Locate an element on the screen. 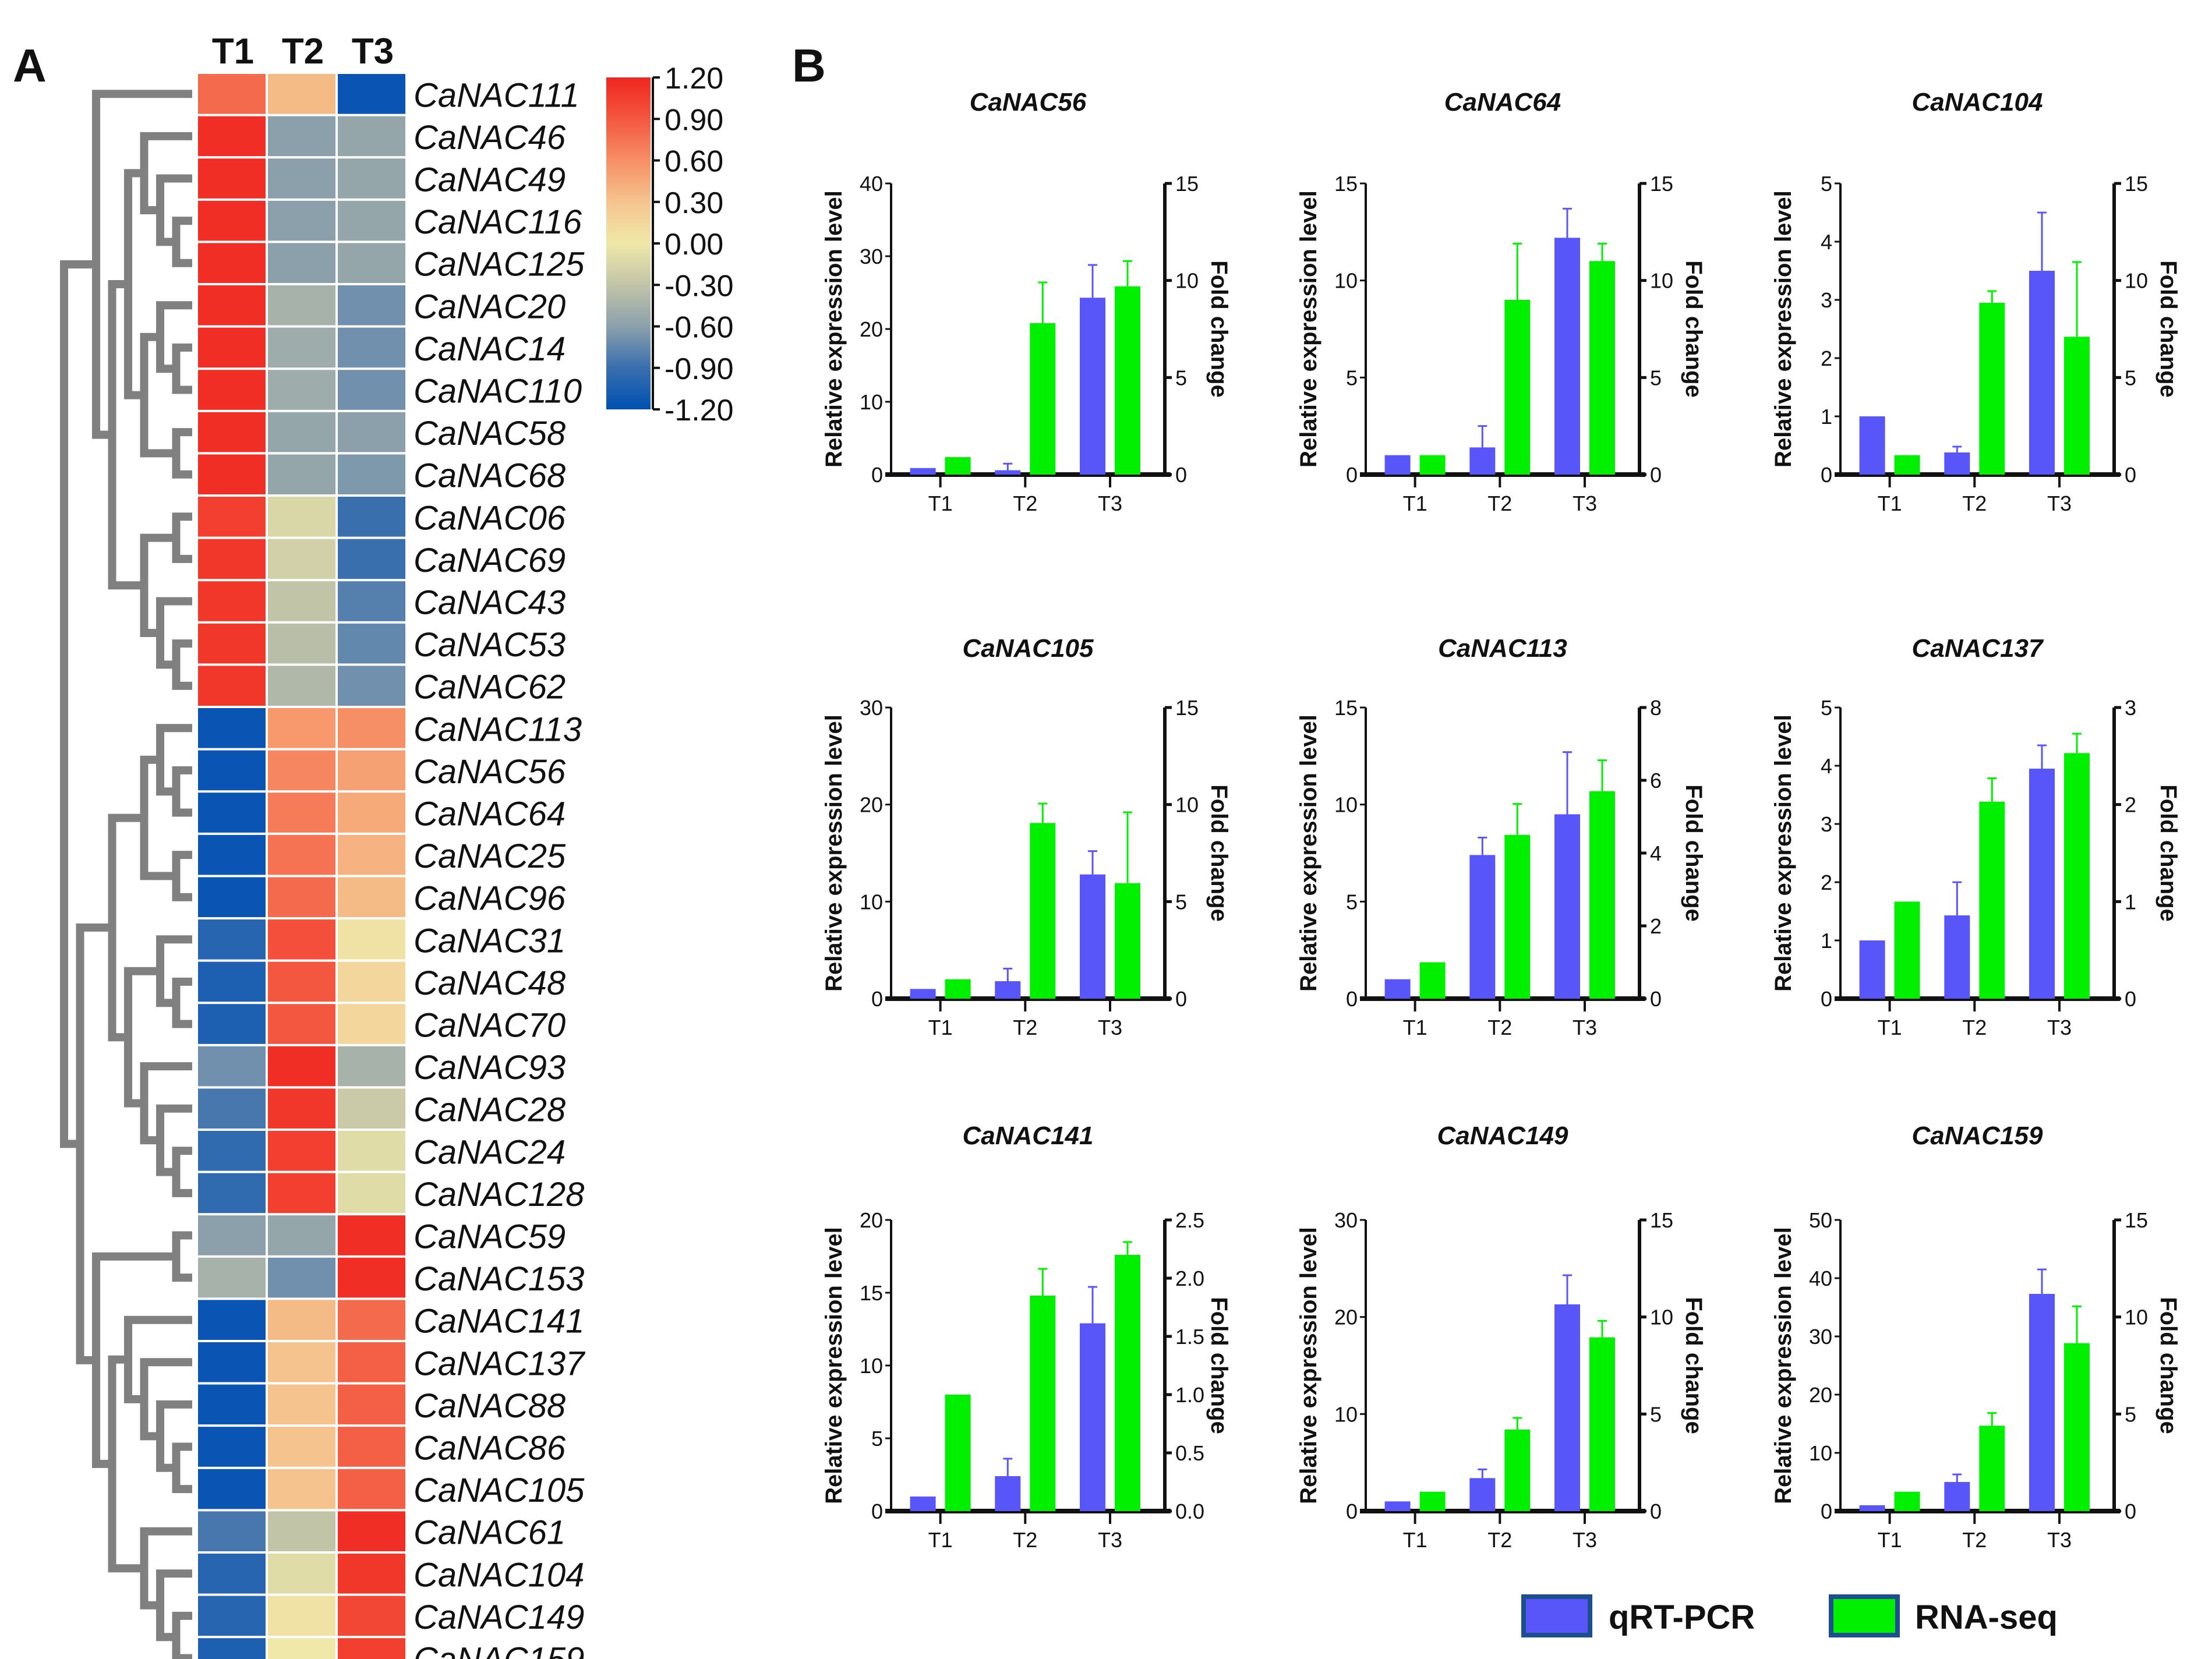 Image resolution: width=2212 pixels, height=1659 pixels. row-label: CaNAC96 is located at coordinates (490, 899).